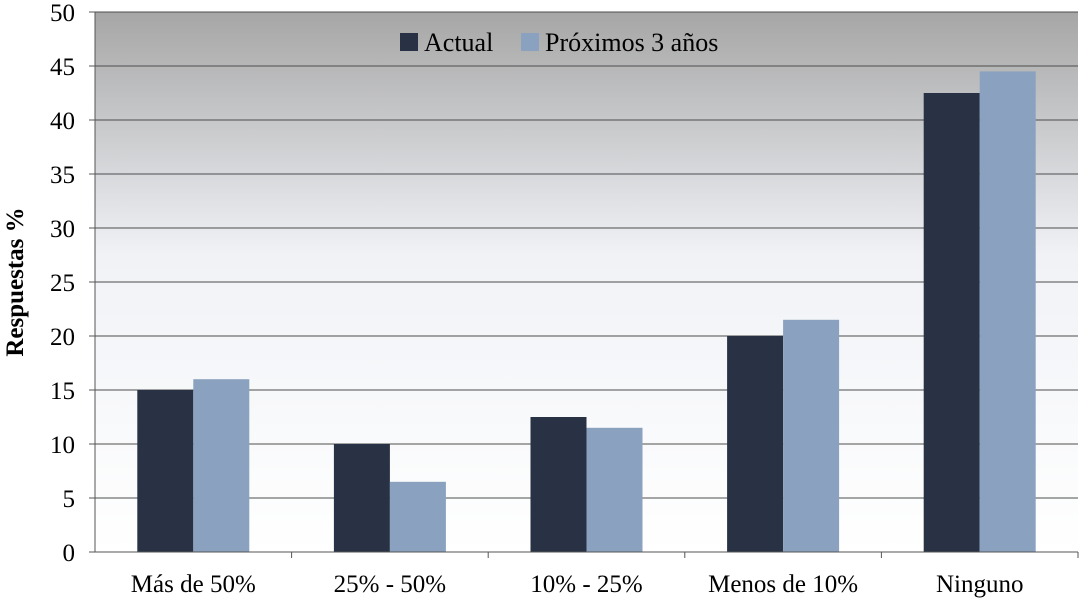  I want to click on y-tick-label: 35, so click(62, 175).